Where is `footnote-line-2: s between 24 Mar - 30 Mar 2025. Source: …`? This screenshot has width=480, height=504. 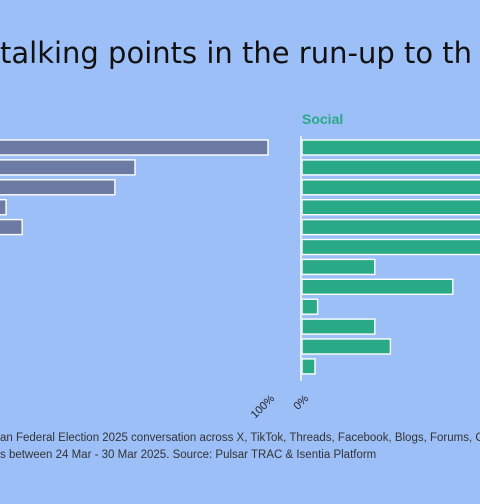
footnote-line-2: s between 24 Mar - 30 Mar 2025. Source: … is located at coordinates (188, 455).